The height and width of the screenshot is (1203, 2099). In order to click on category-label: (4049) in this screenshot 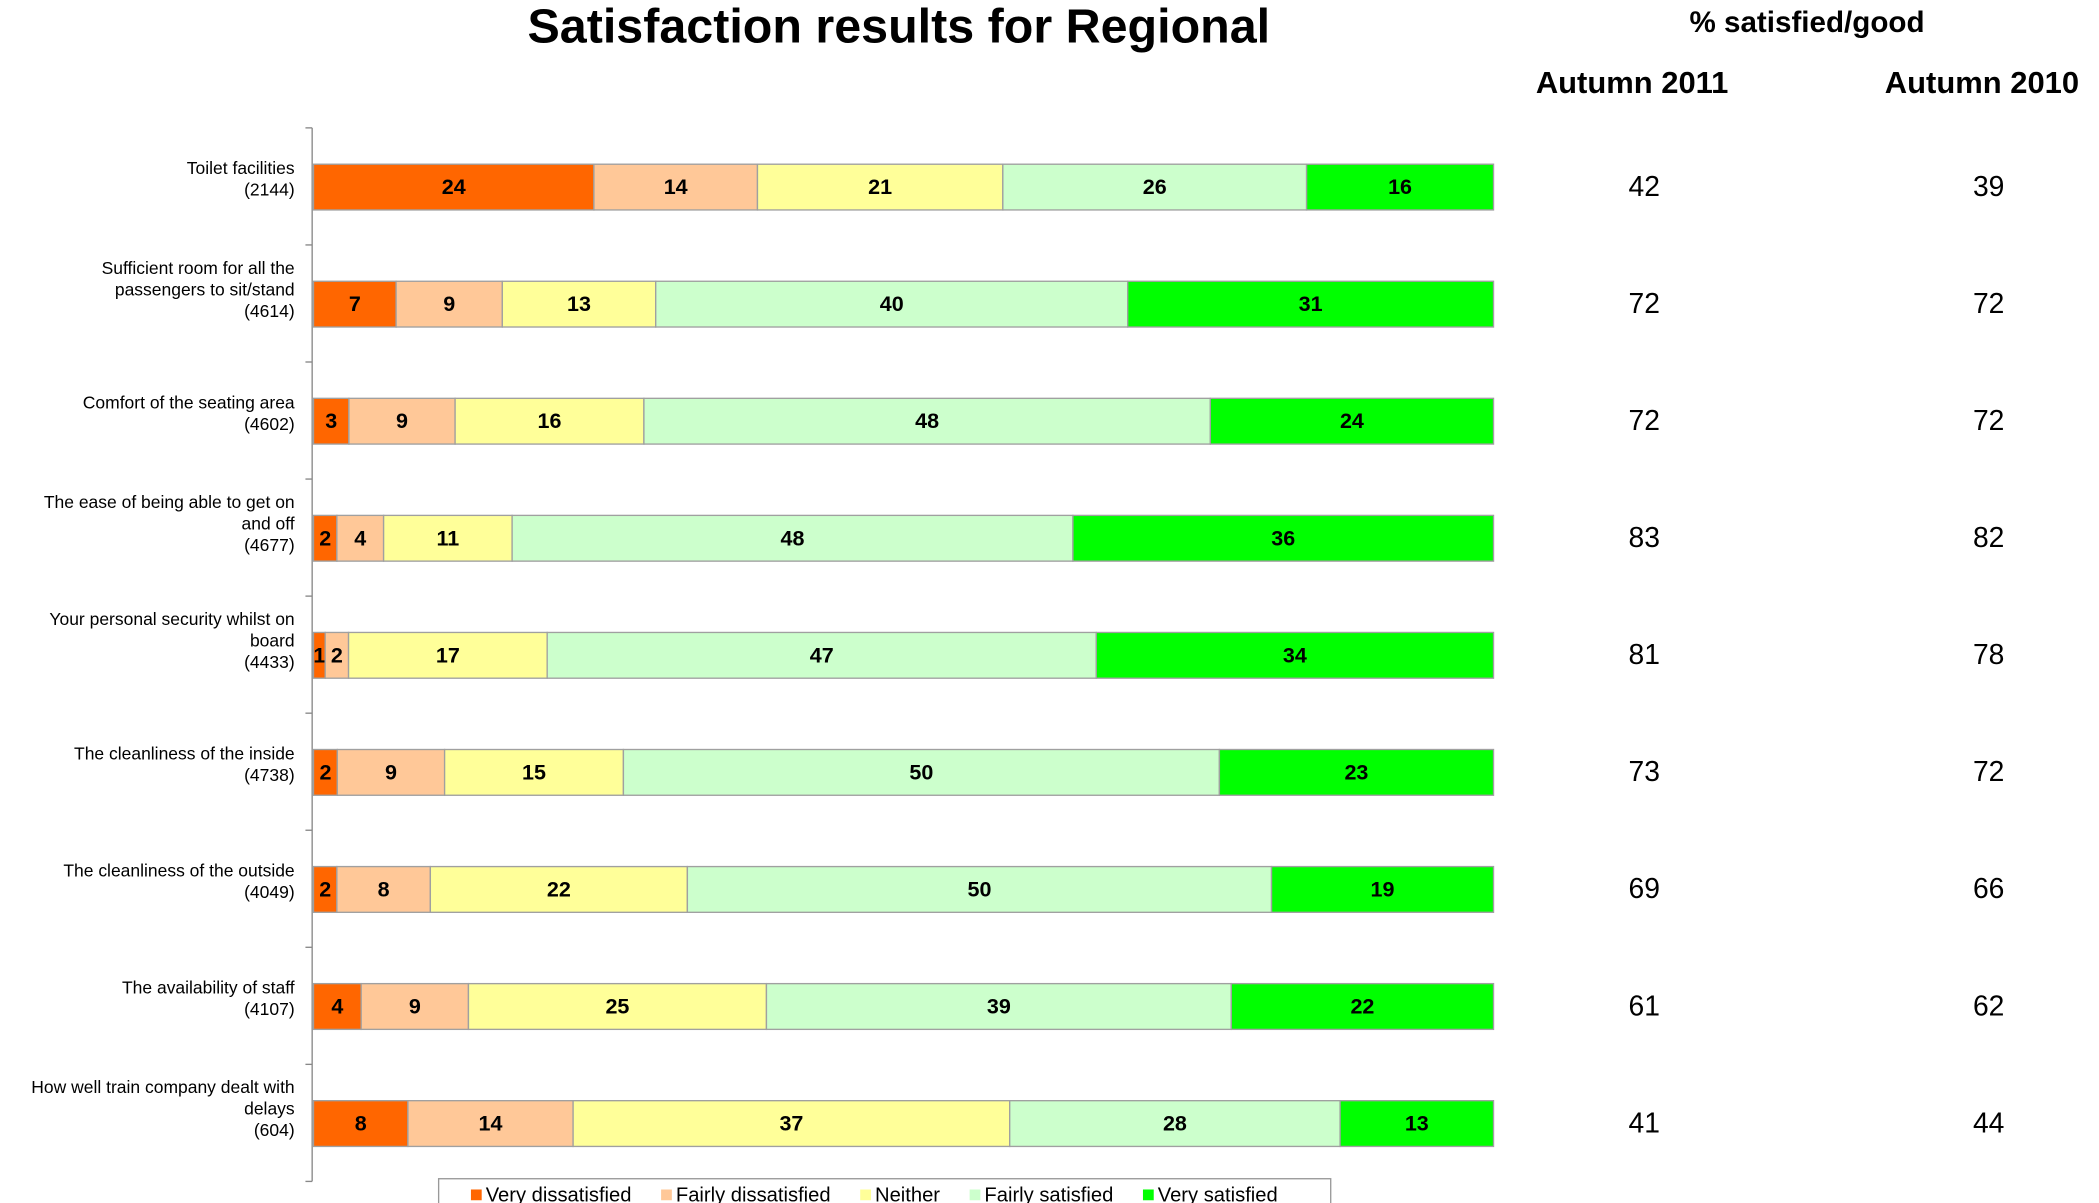, I will do `click(269, 892)`.